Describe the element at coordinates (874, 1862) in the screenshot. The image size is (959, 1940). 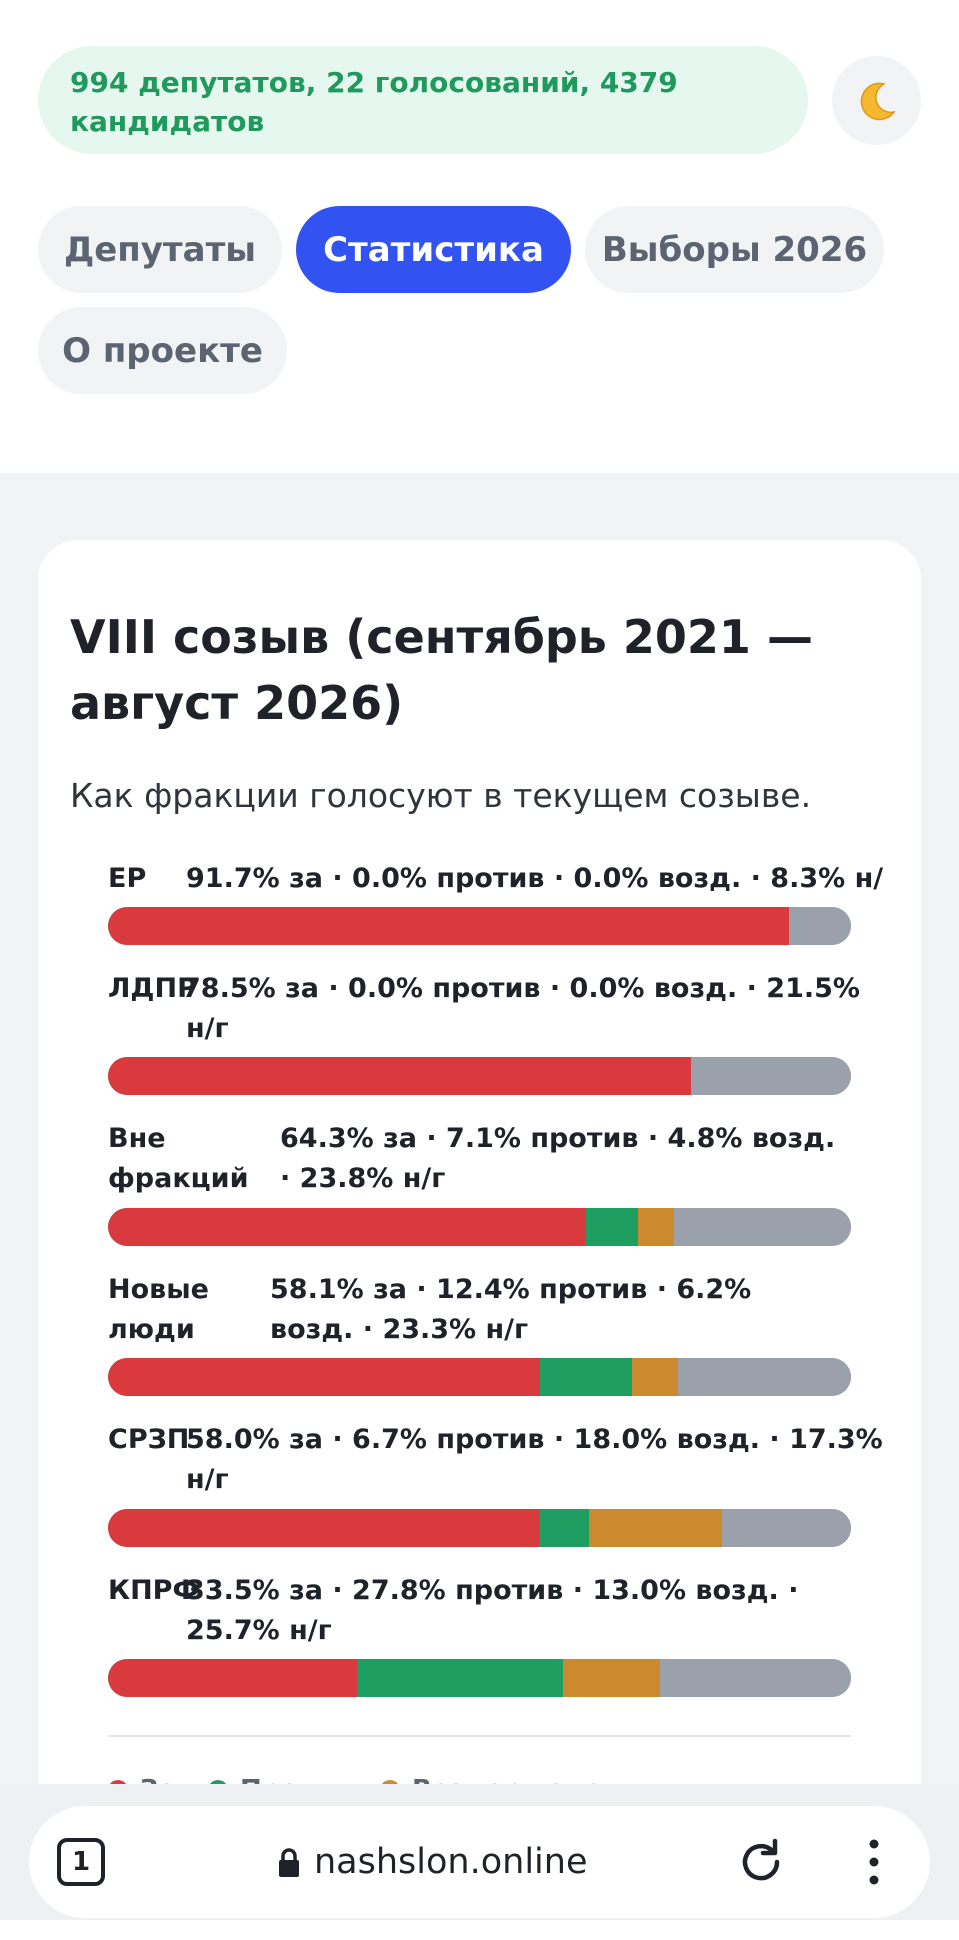
I see `more-vert-icon` at that location.